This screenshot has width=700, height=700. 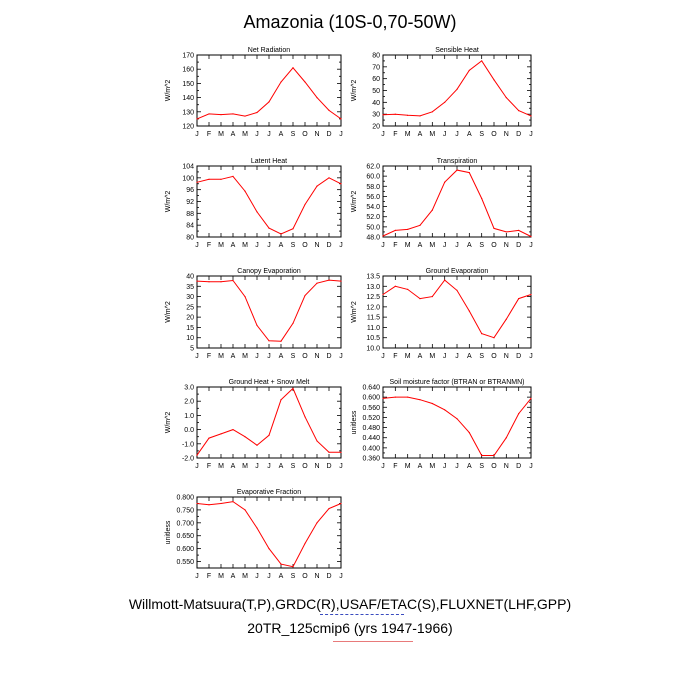 I want to click on x-tick-label: S, so click(x=293, y=134).